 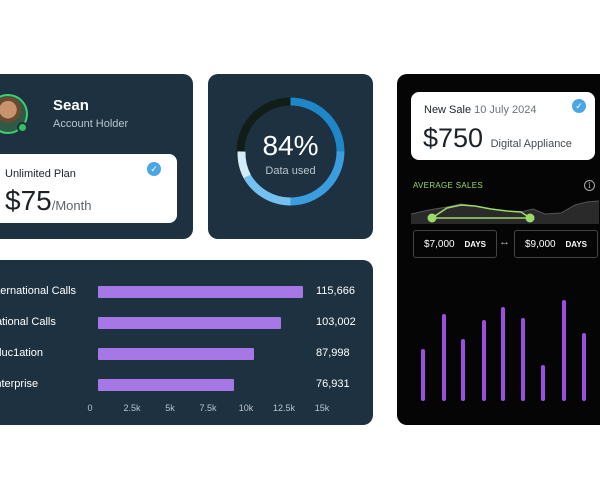 What do you see at coordinates (14, 114) in the screenshot?
I see `avatar` at bounding box center [14, 114].